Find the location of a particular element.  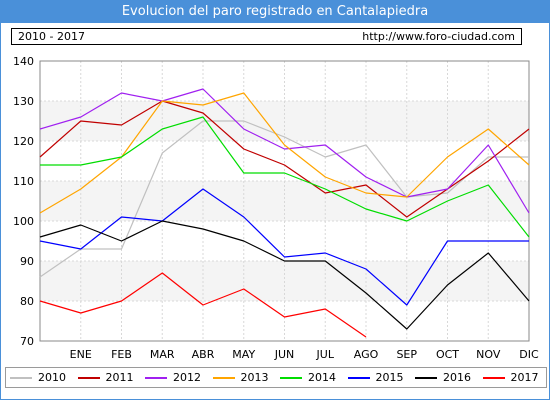

legend-label: 2012 is located at coordinates (187, 377).